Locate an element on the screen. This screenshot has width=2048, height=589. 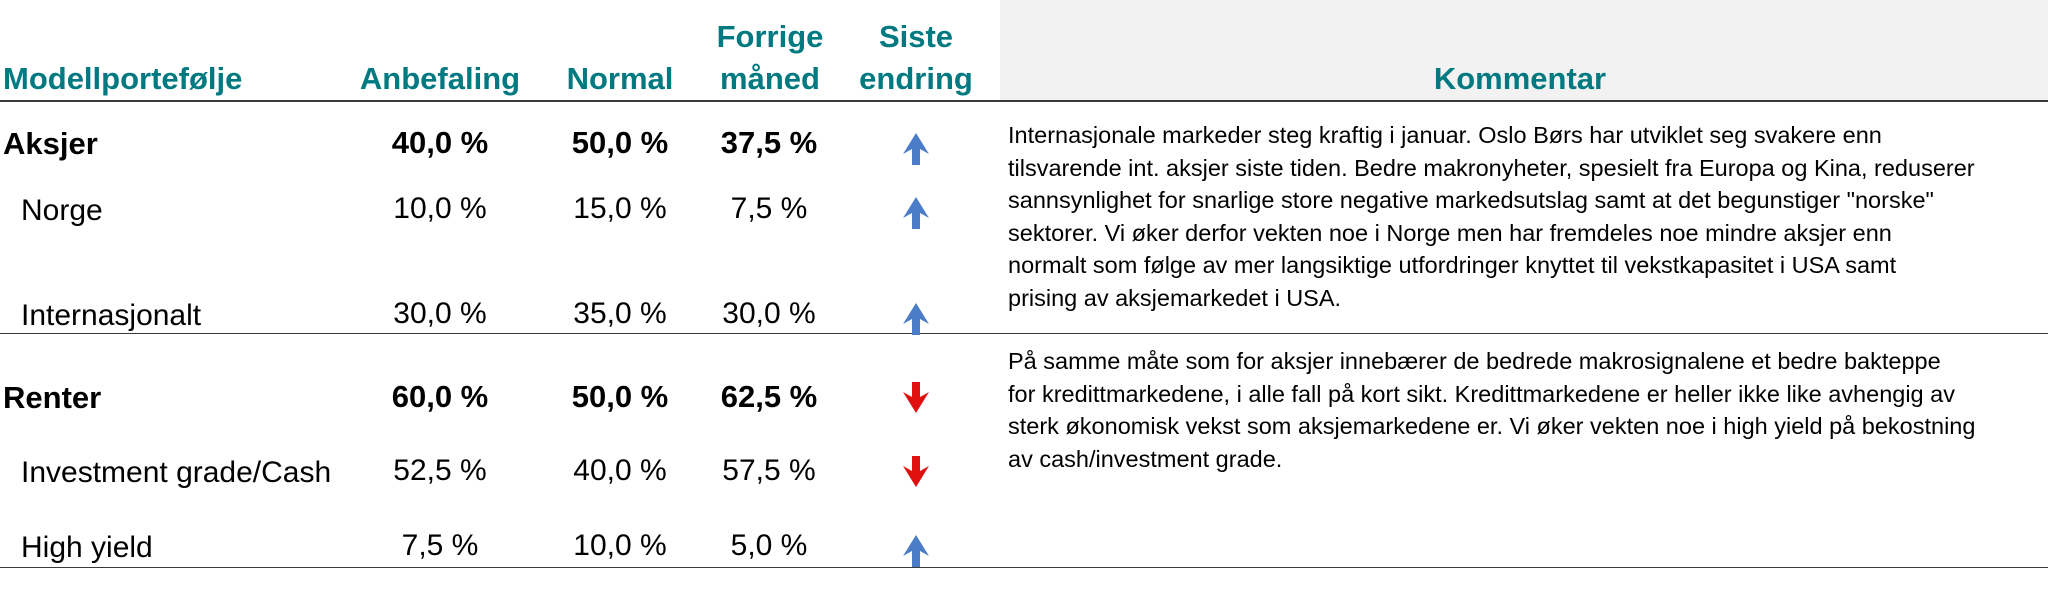
header-previous-line1: Forrige is located at coordinates (770, 36).